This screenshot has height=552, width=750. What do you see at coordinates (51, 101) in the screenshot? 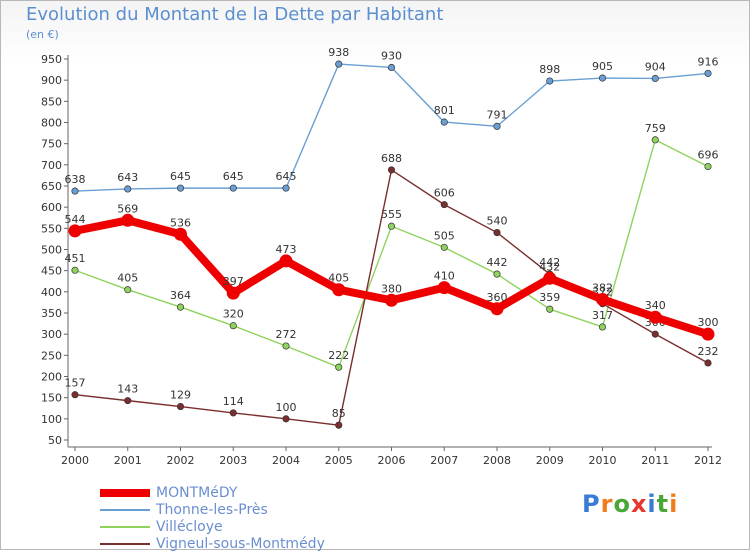
I see `y-tick-label: 850` at bounding box center [51, 101].